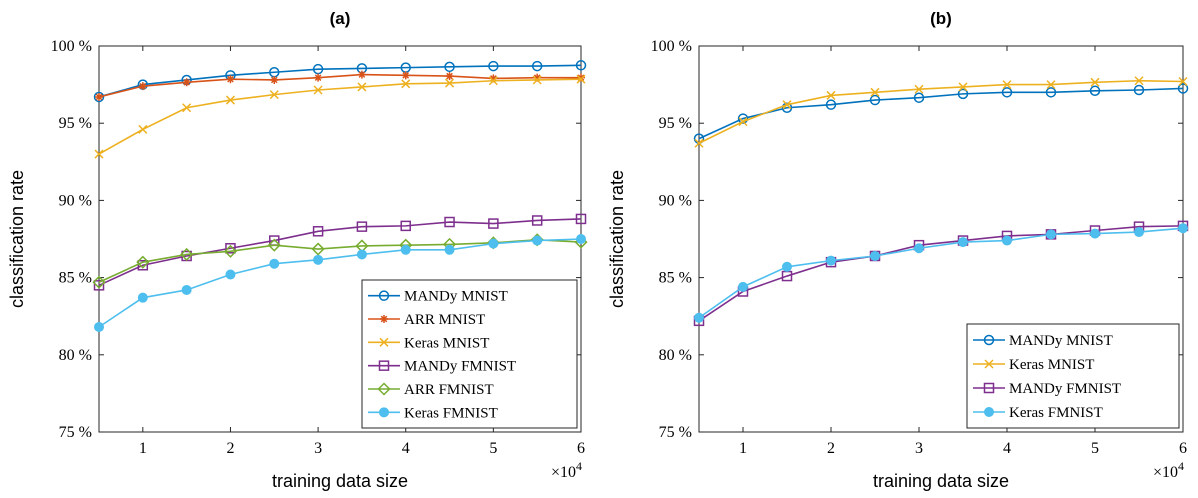 The image size is (1198, 498). I want to click on chart-b-legend-item: Keras FMNIST, so click(1038, 413).